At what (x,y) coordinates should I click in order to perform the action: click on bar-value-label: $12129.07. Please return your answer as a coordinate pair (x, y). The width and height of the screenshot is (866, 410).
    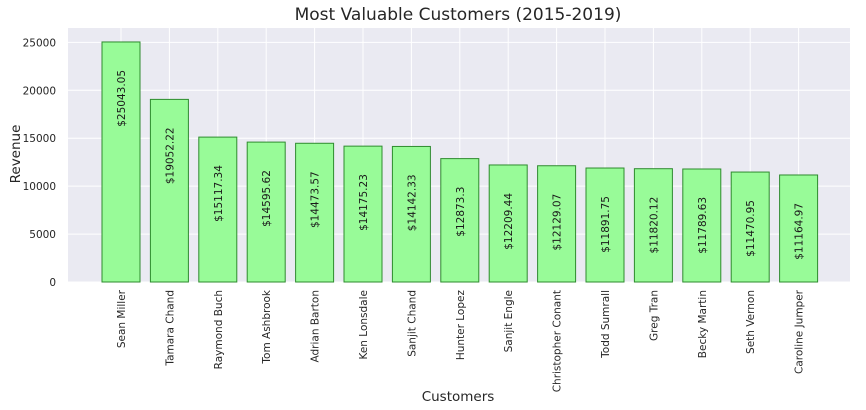
    Looking at the image, I should click on (558, 222).